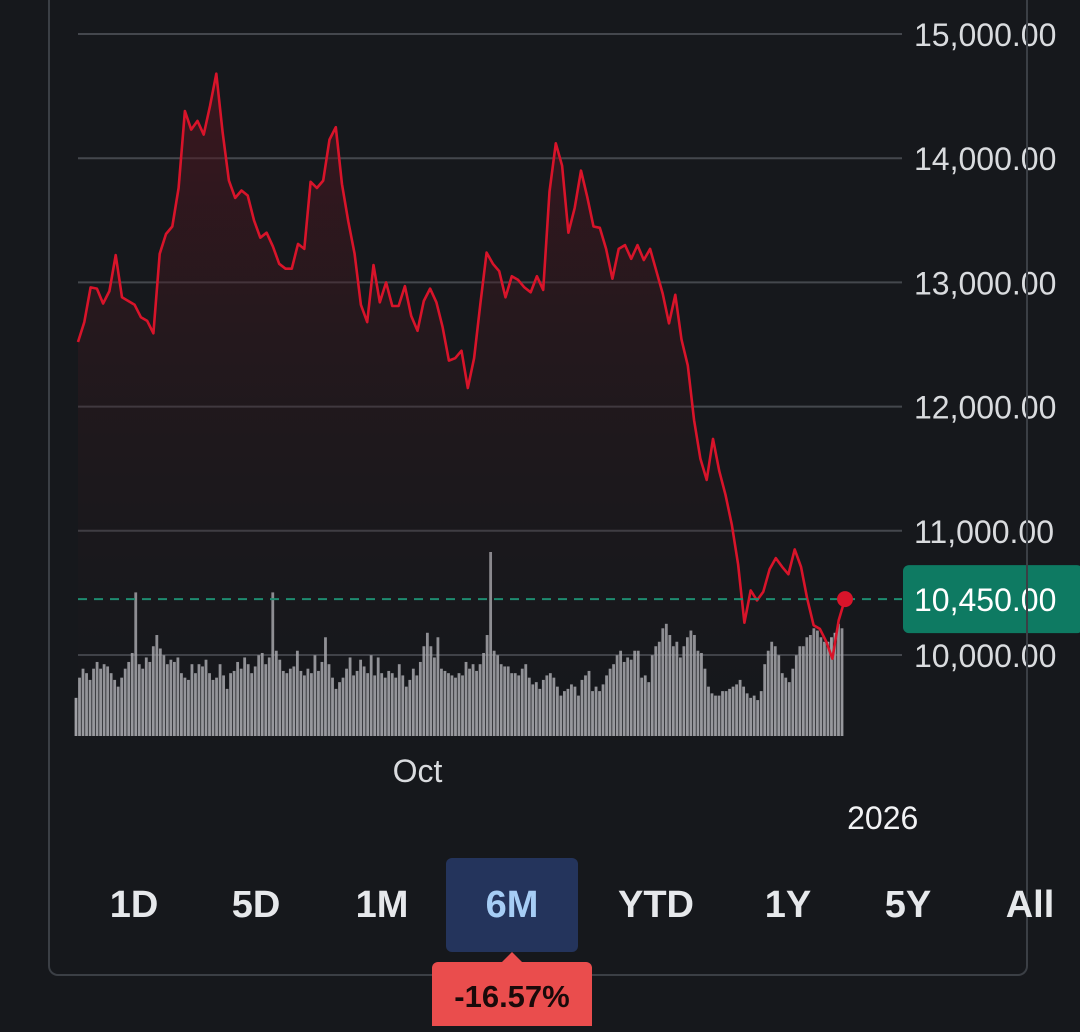 This screenshot has width=1080, height=1032. Describe the element at coordinates (985, 600) in the screenshot. I see `current-price-label: 10,450.00` at that location.